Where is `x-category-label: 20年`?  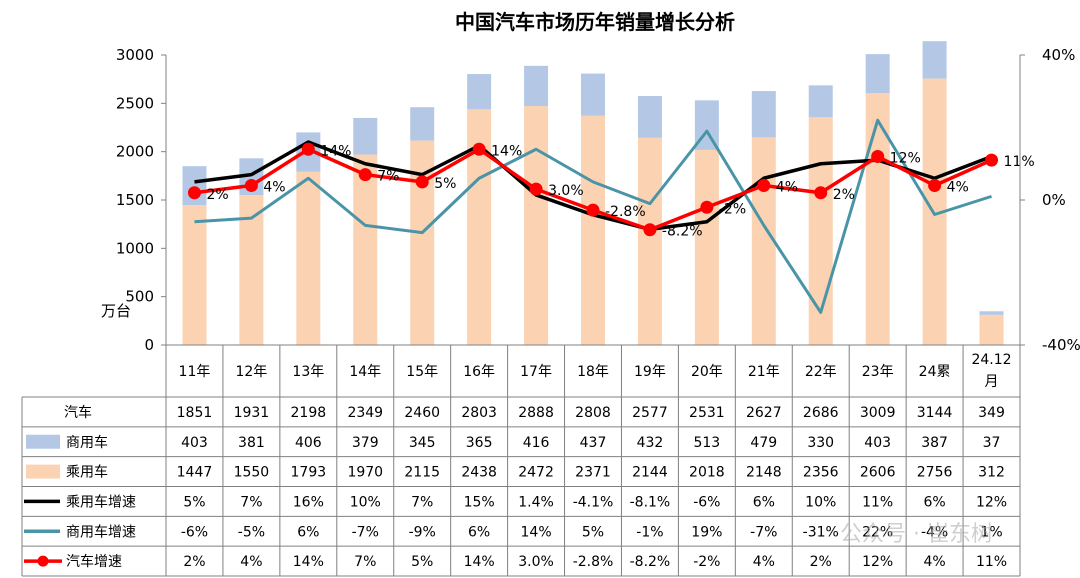 x-category-label: 20年 is located at coordinates (707, 372).